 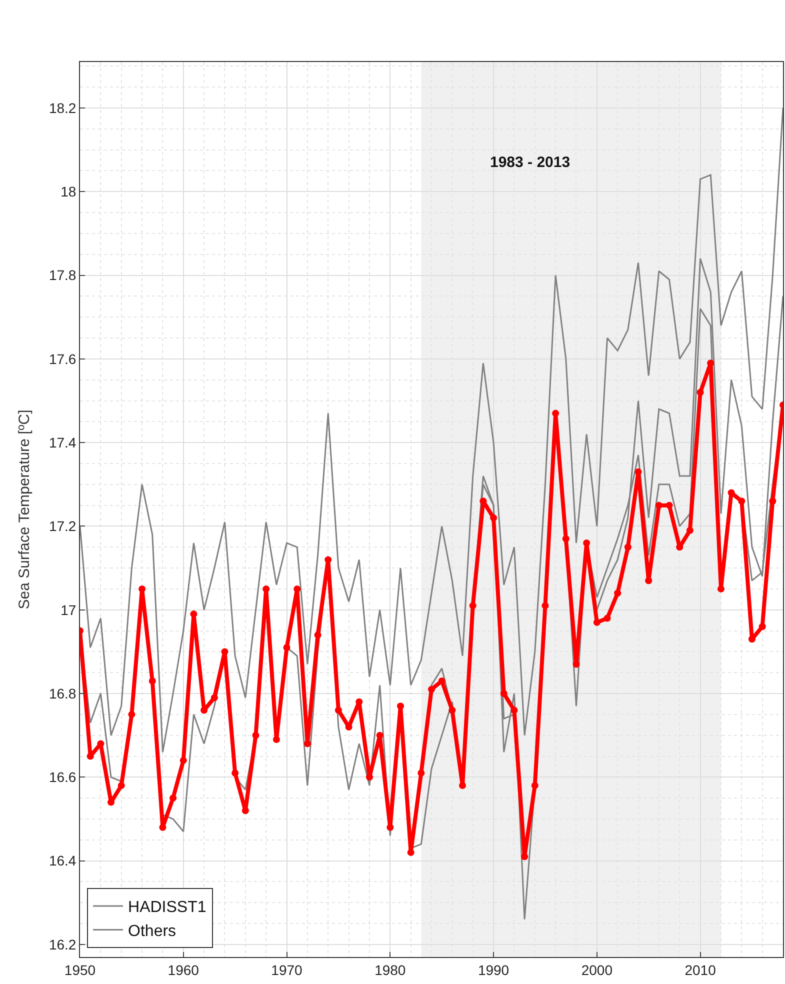 What do you see at coordinates (62, 777) in the screenshot?
I see `y-tick-label: 16.6` at bounding box center [62, 777].